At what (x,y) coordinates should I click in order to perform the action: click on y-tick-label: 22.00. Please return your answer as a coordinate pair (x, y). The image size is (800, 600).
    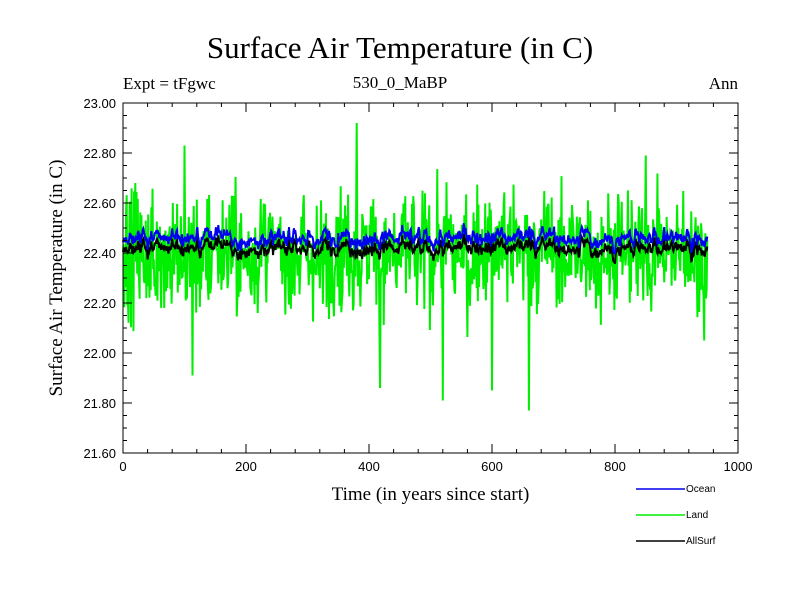
    Looking at the image, I should click on (99, 353).